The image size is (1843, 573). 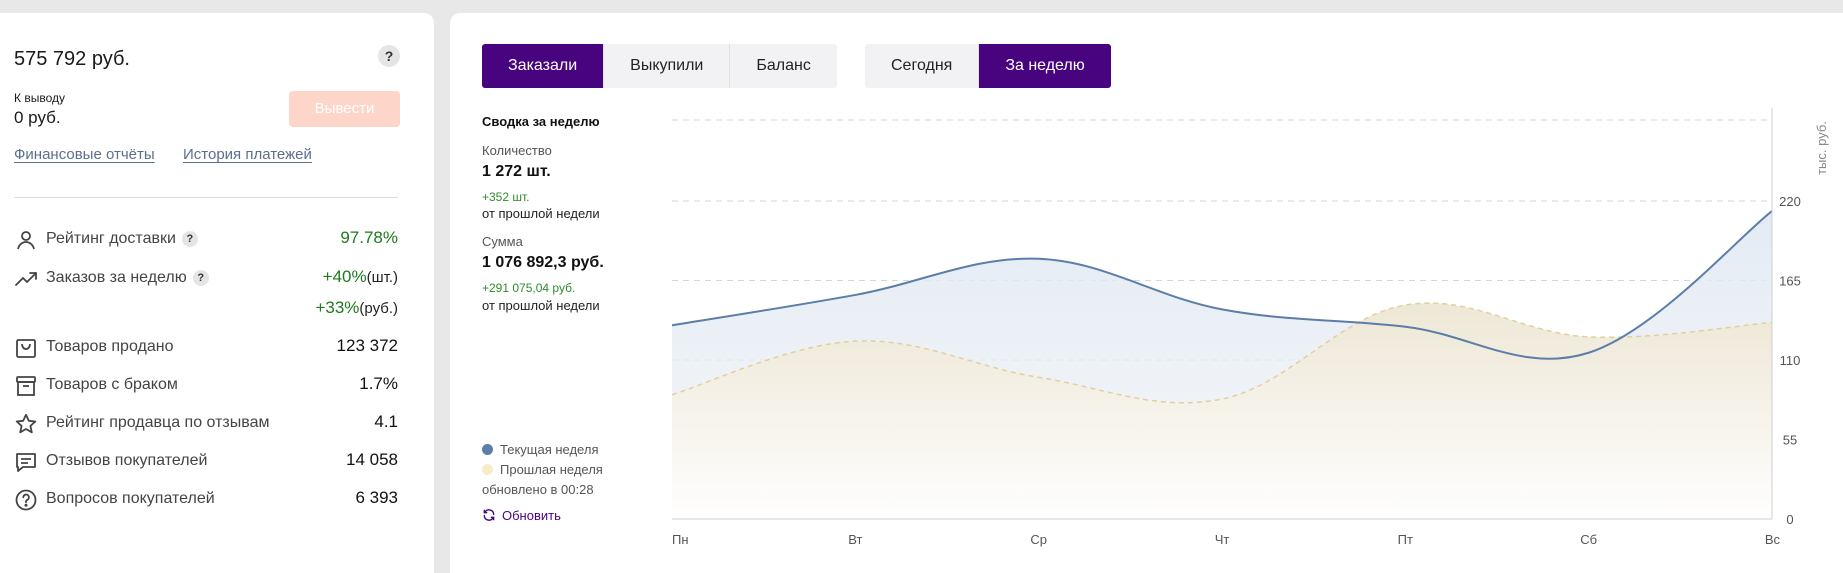 I want to click on refresh-label: Обновить, so click(x=531, y=515).